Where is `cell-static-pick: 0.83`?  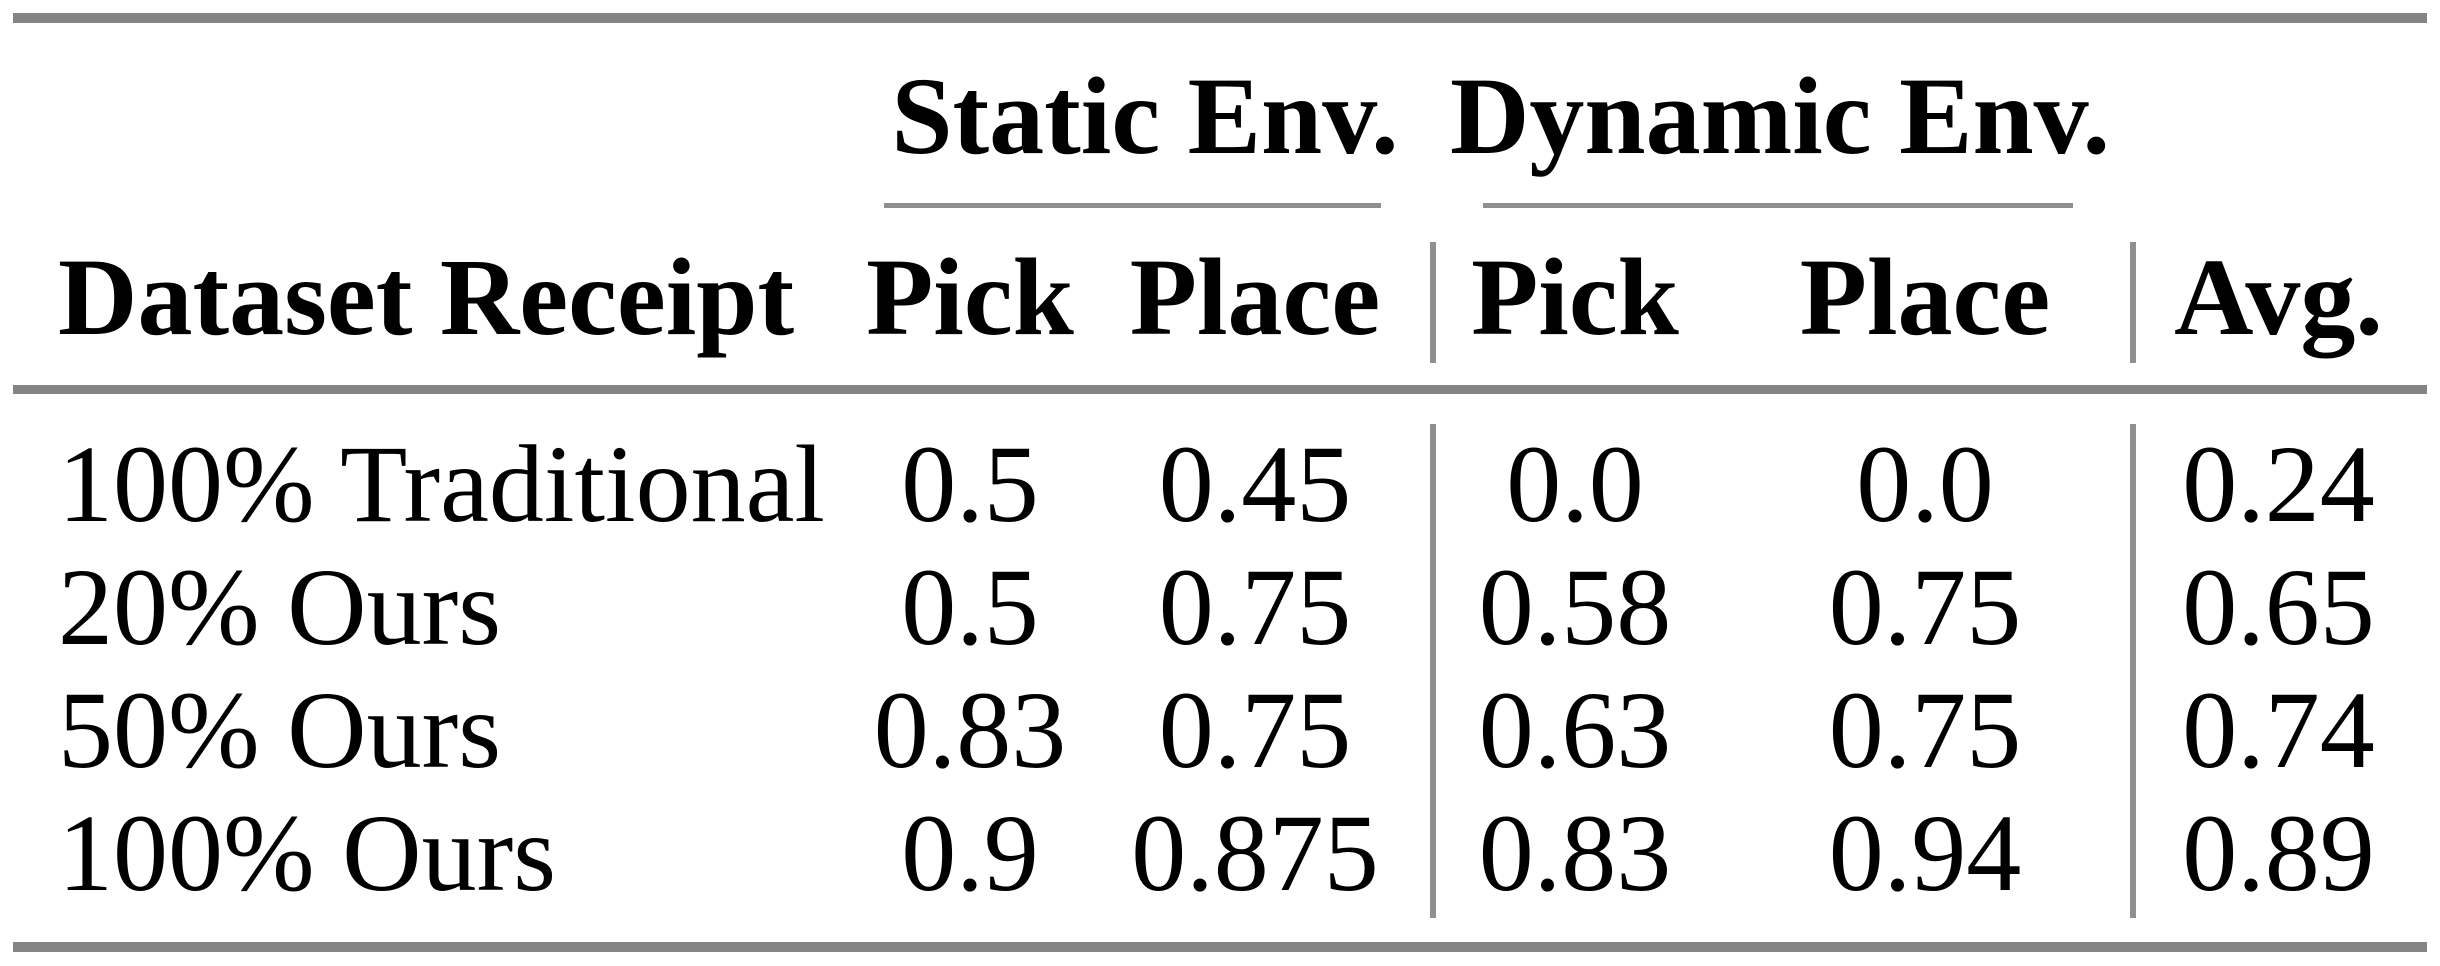
cell-static-pick: 0.83 is located at coordinates (970, 729).